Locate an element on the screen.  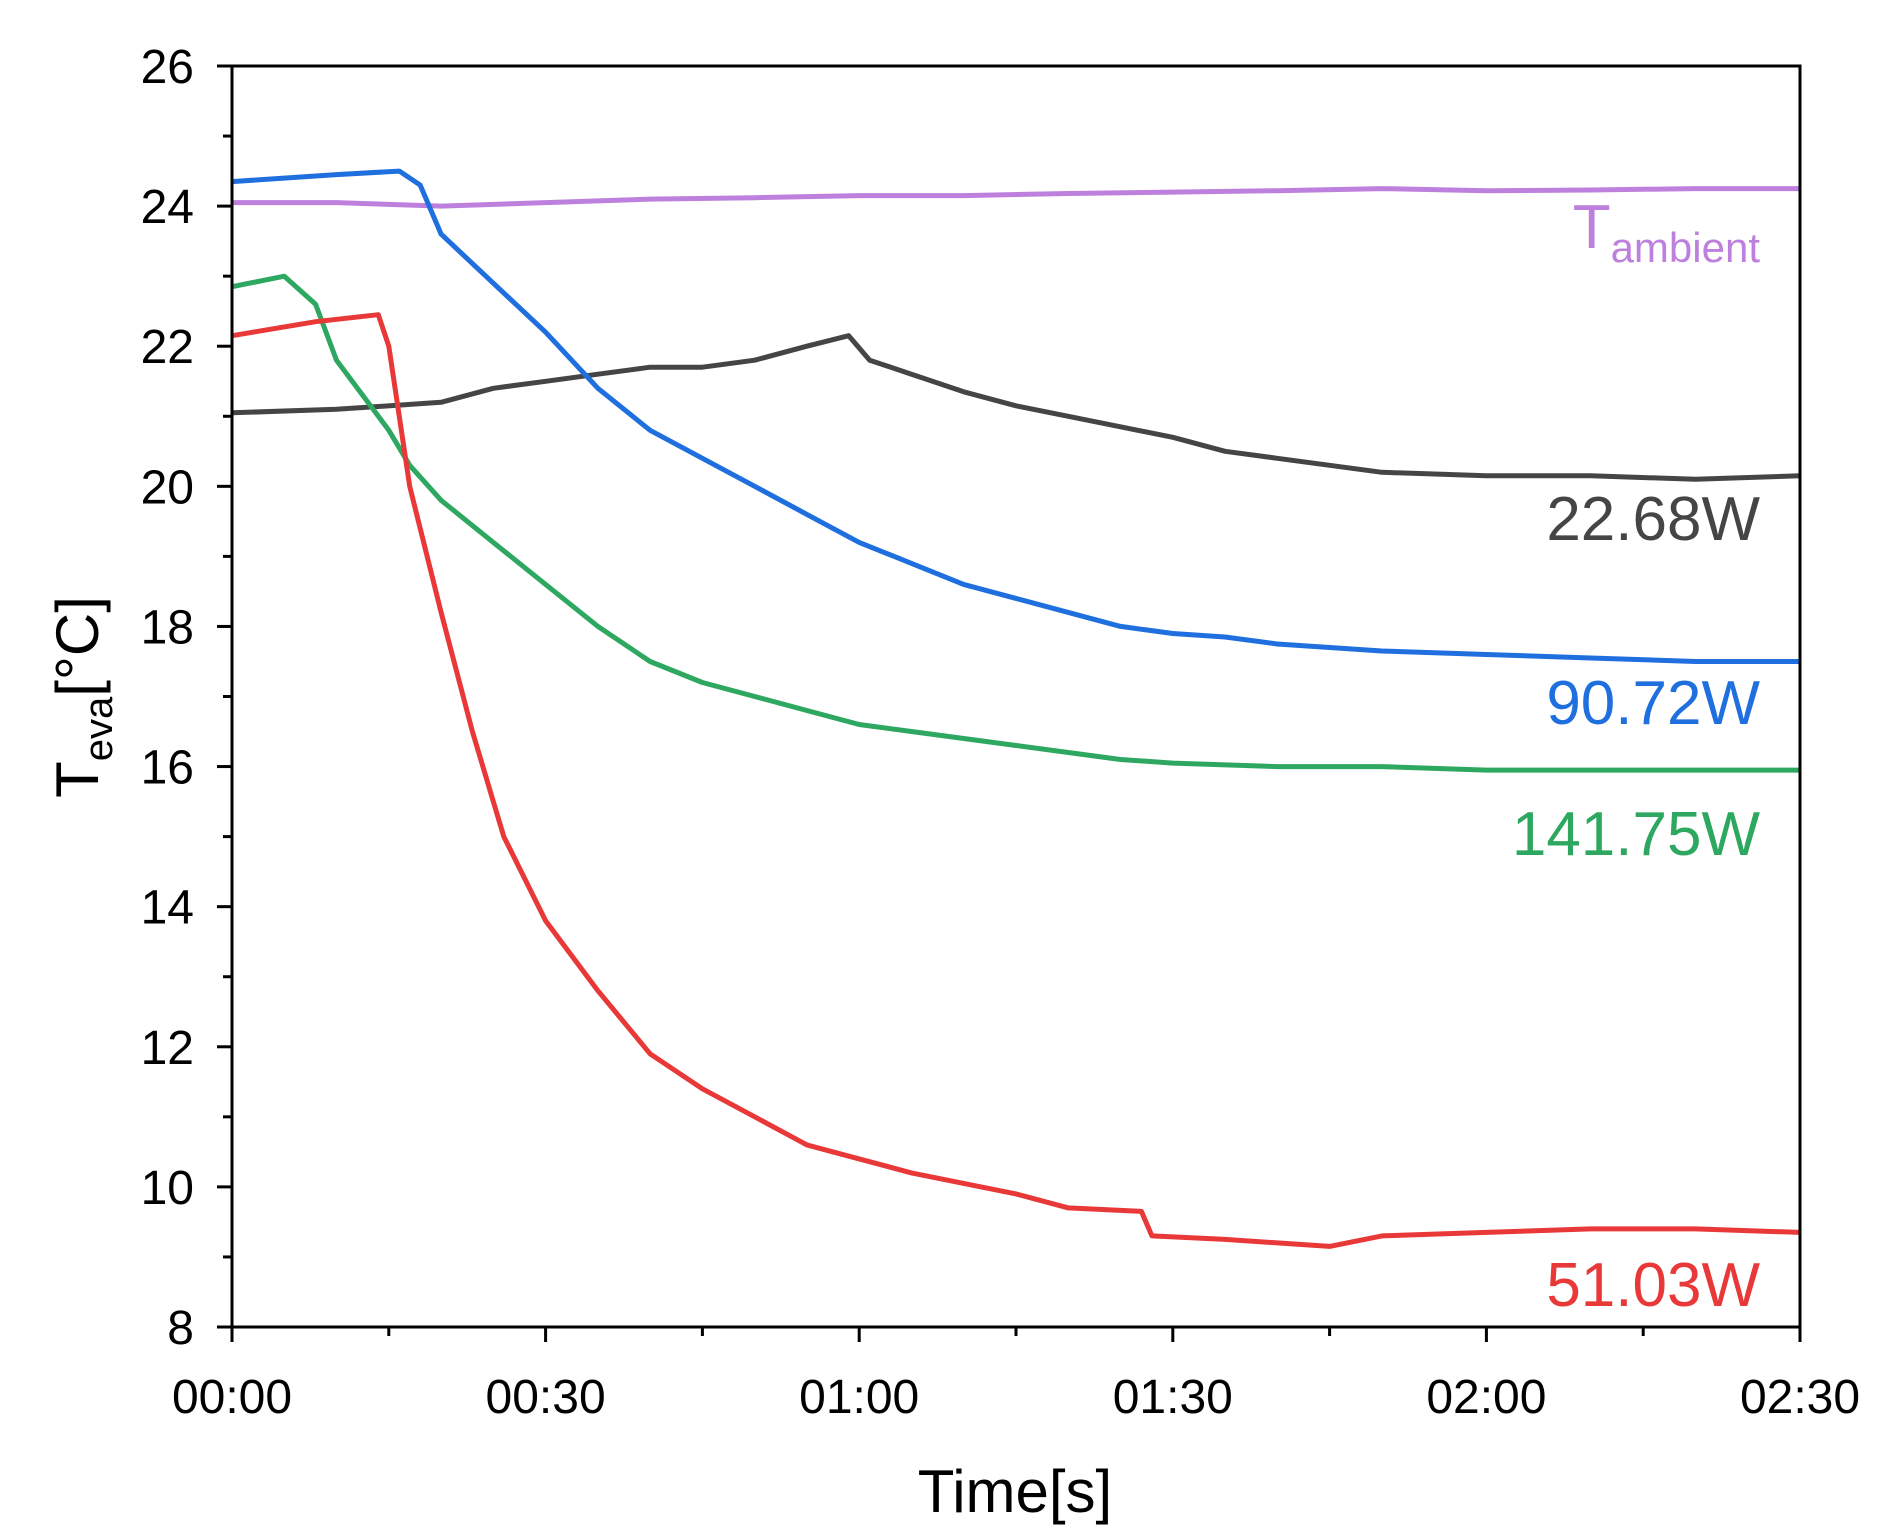
y-tick-label: 18 is located at coordinates (167, 627).